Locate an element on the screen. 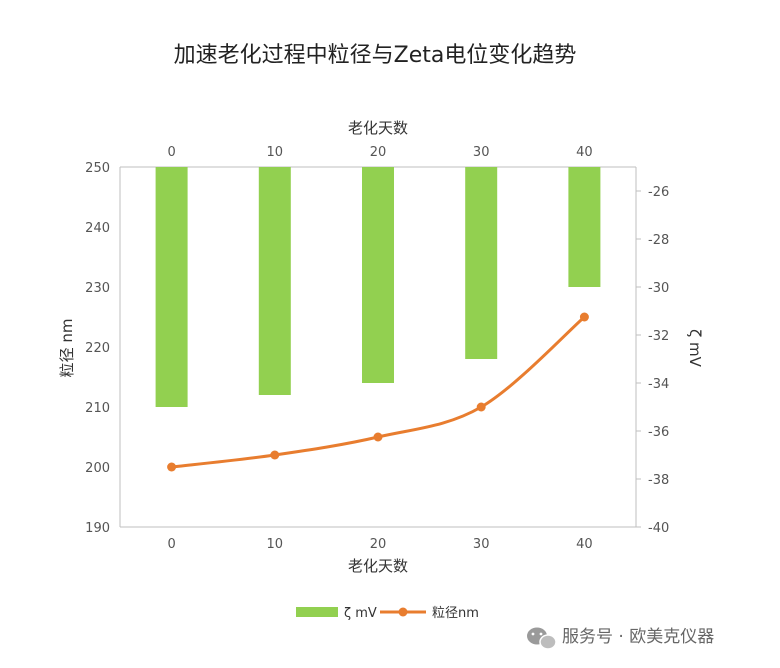 This screenshot has width=780, height=668. x-tick-label-top: 20 is located at coordinates (378, 152).